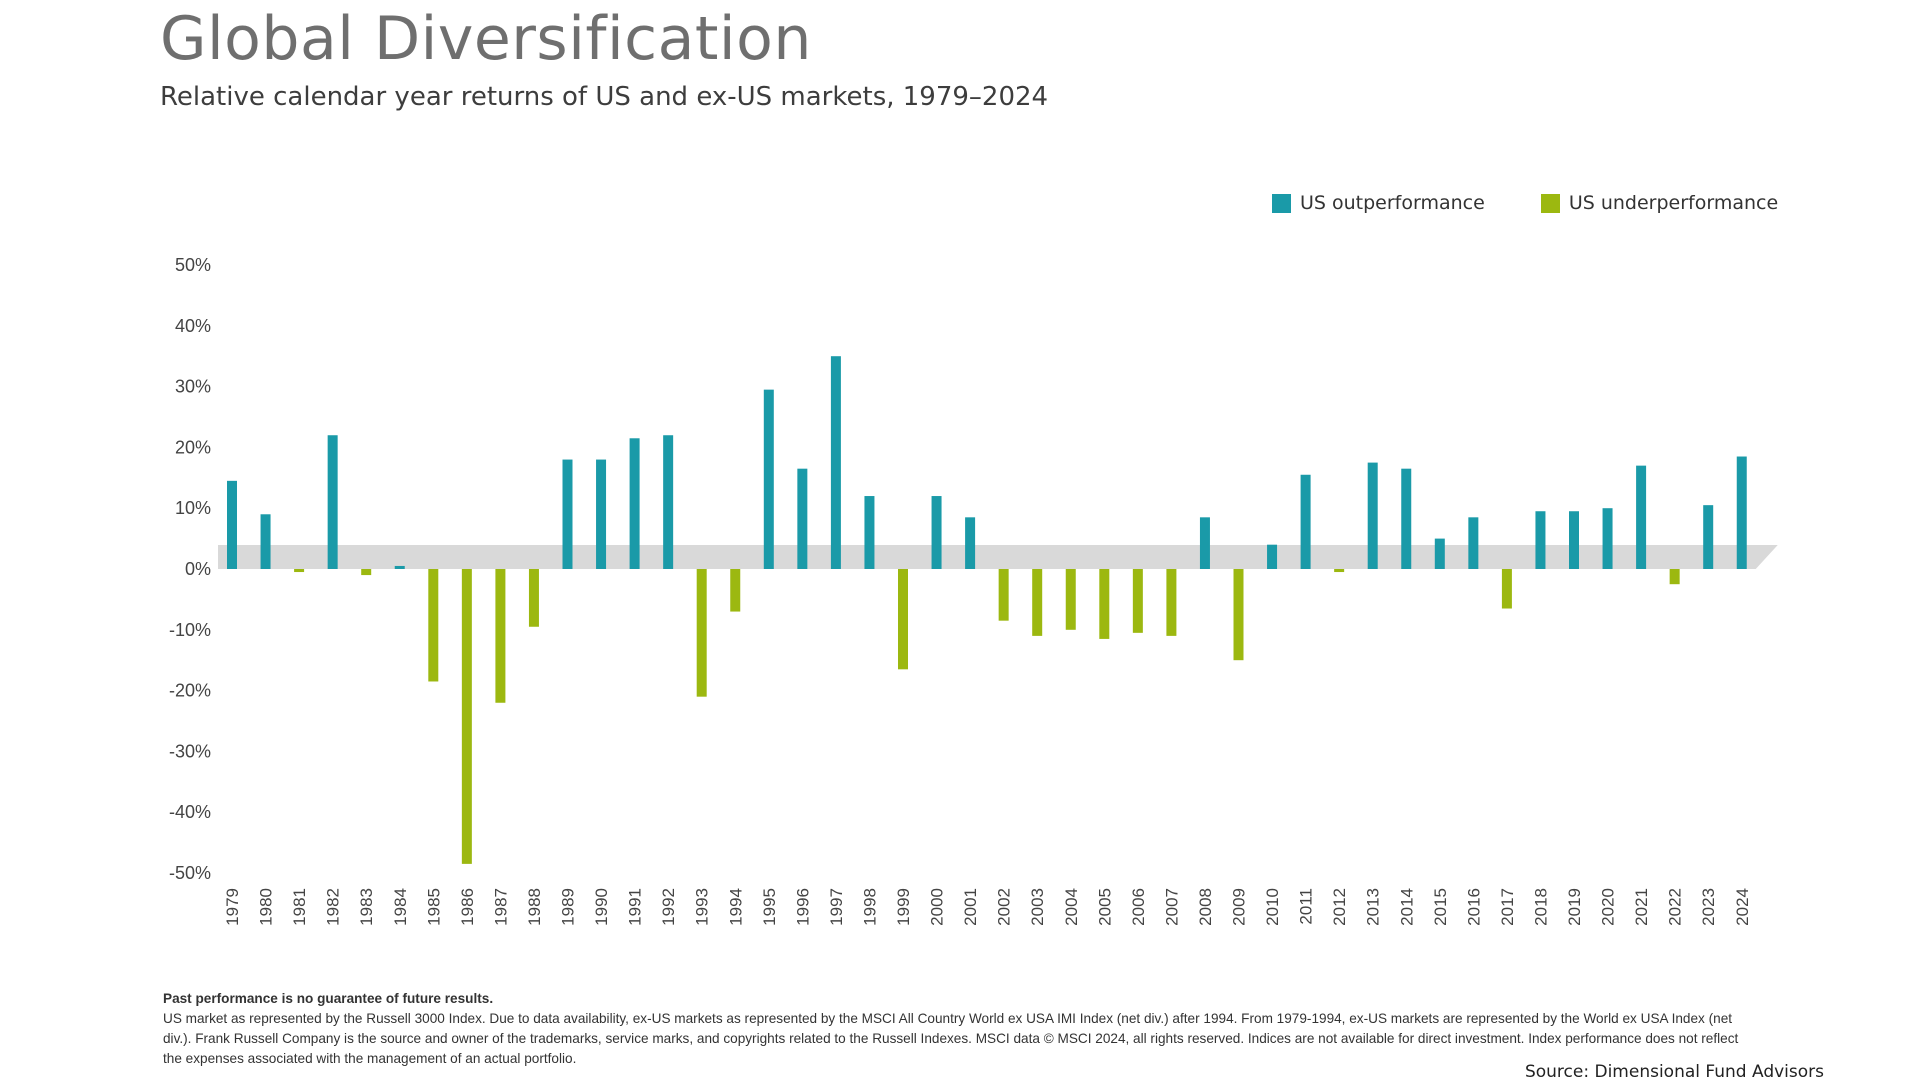 The image size is (1920, 1082). Describe the element at coordinates (1540, 540) in the screenshot. I see `bar-2018` at that location.